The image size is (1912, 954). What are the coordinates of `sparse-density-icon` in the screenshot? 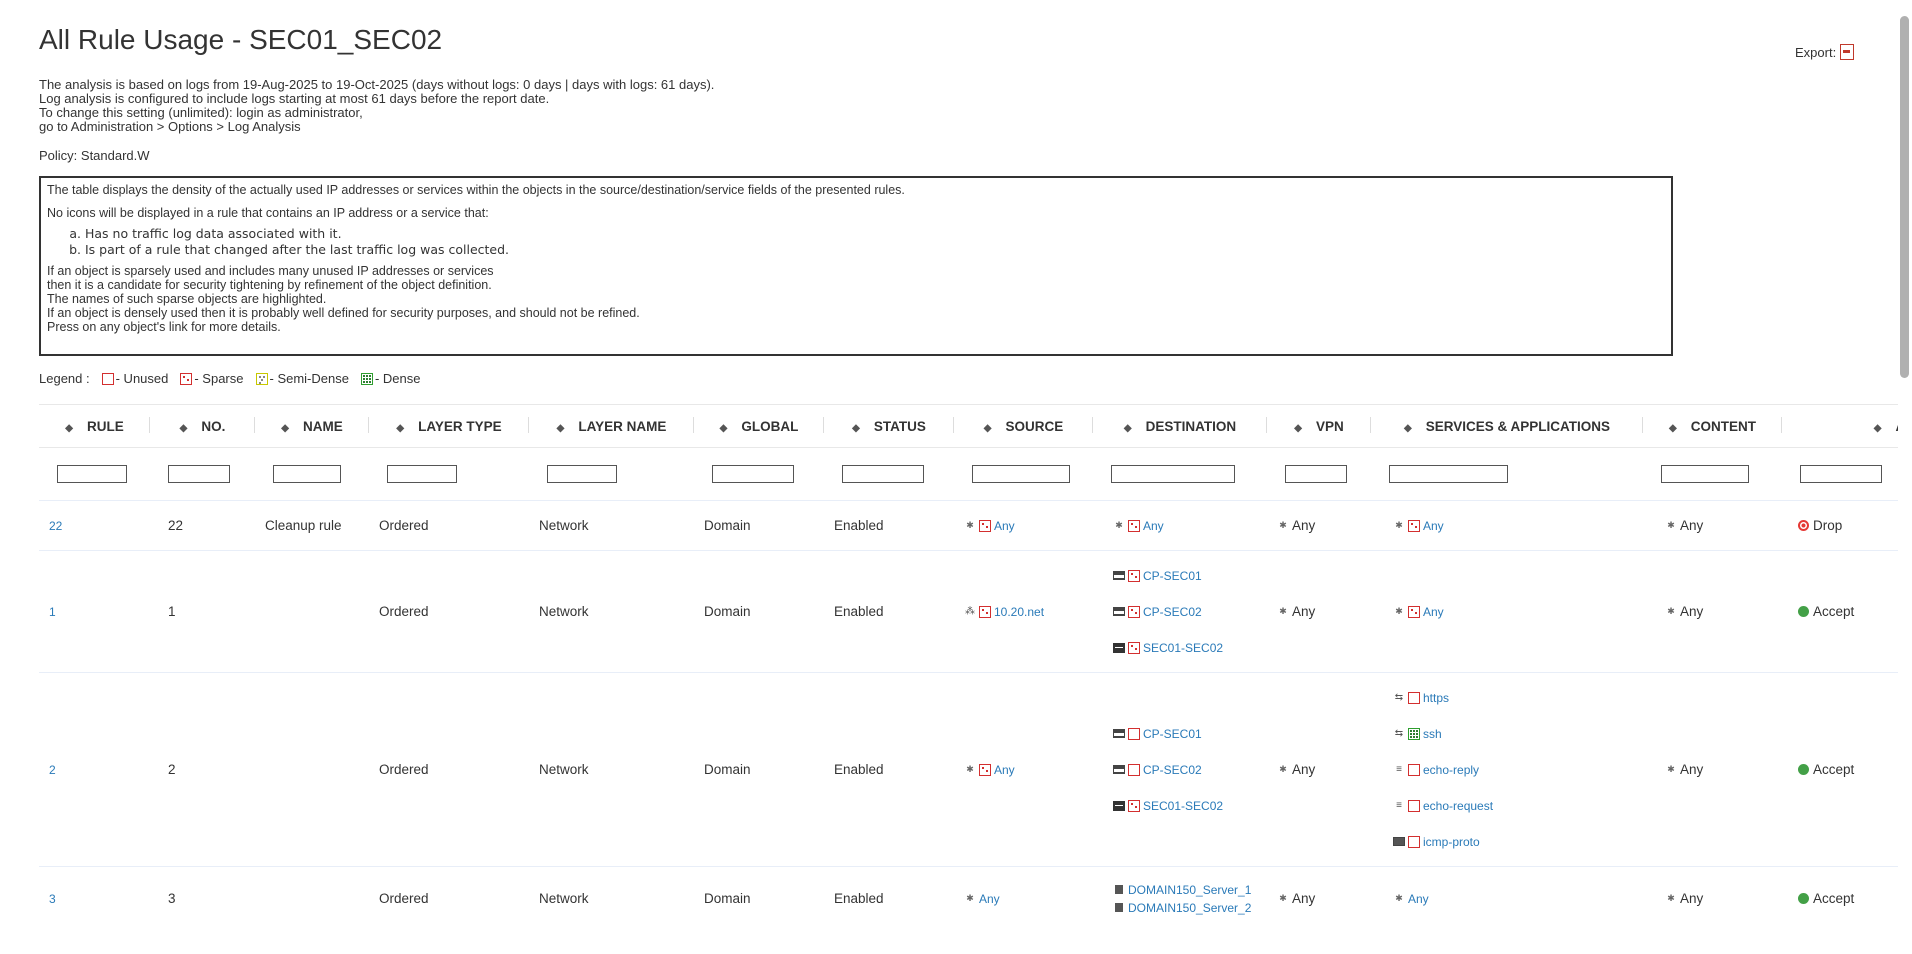 It's located at (1414, 525).